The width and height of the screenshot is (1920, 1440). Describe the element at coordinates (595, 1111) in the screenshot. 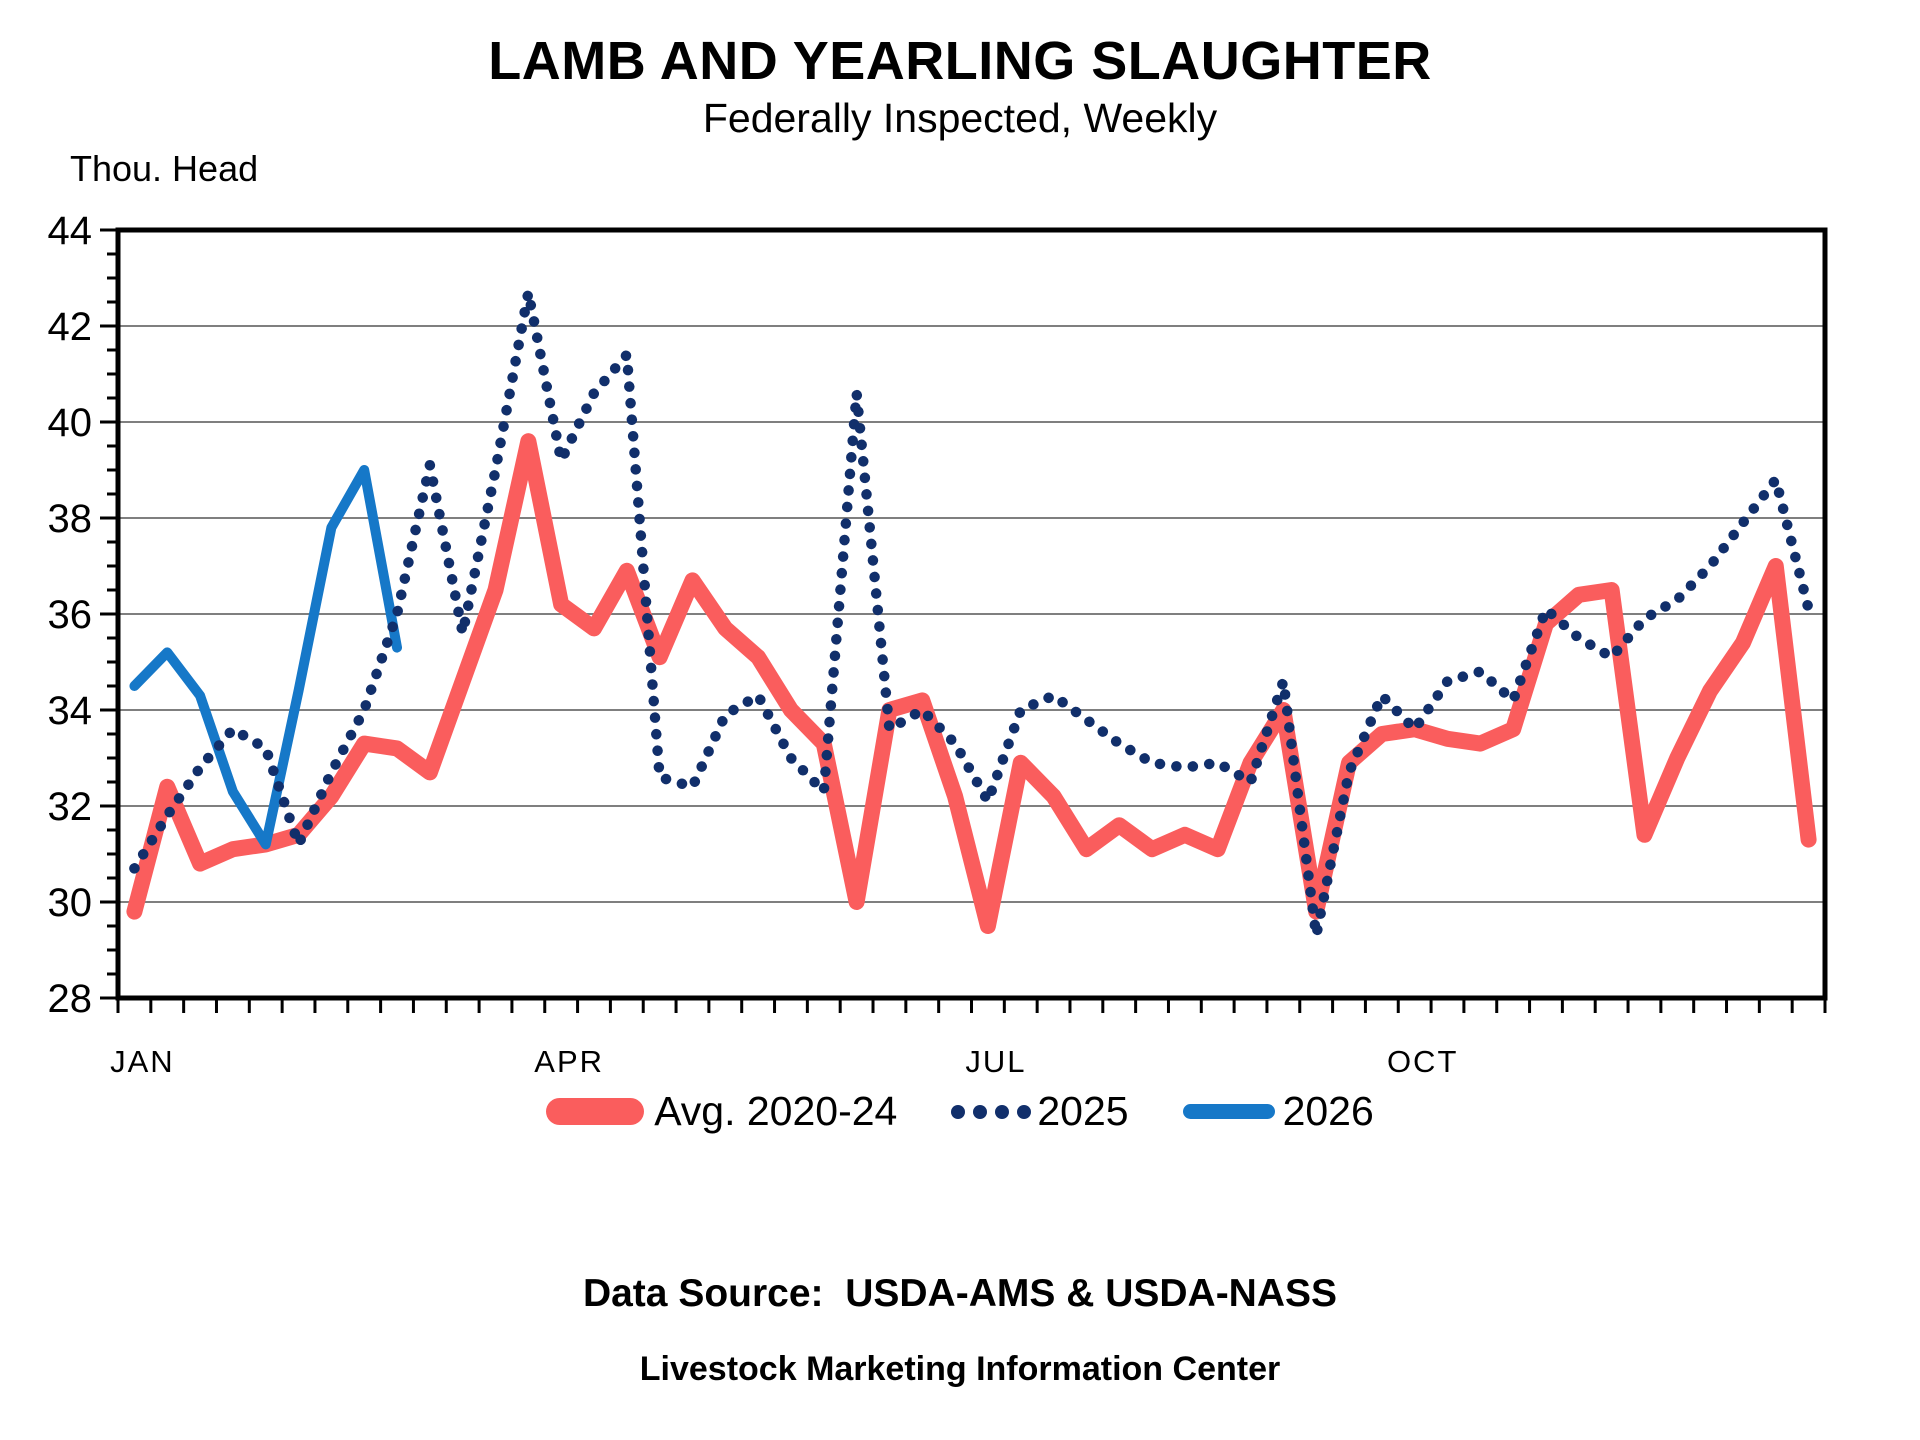

I see `avg-2020-24-line-swatch` at that location.